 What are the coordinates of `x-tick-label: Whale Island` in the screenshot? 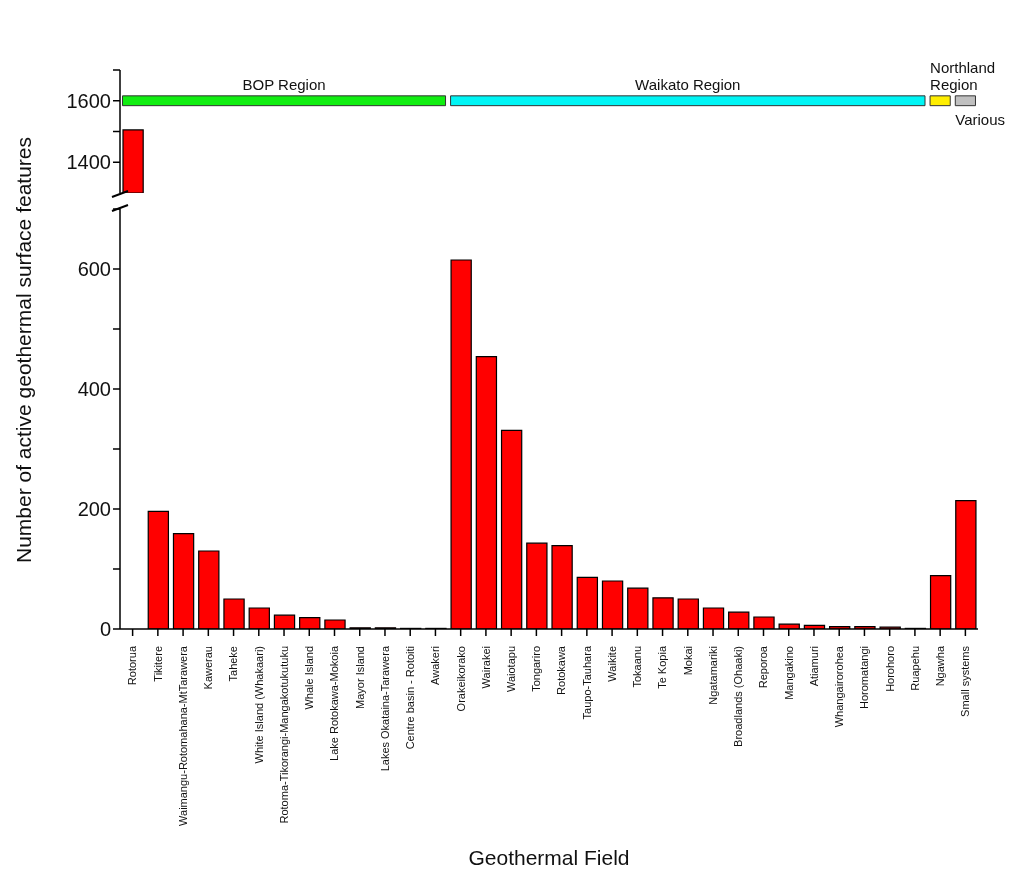 It's located at (309, 678).